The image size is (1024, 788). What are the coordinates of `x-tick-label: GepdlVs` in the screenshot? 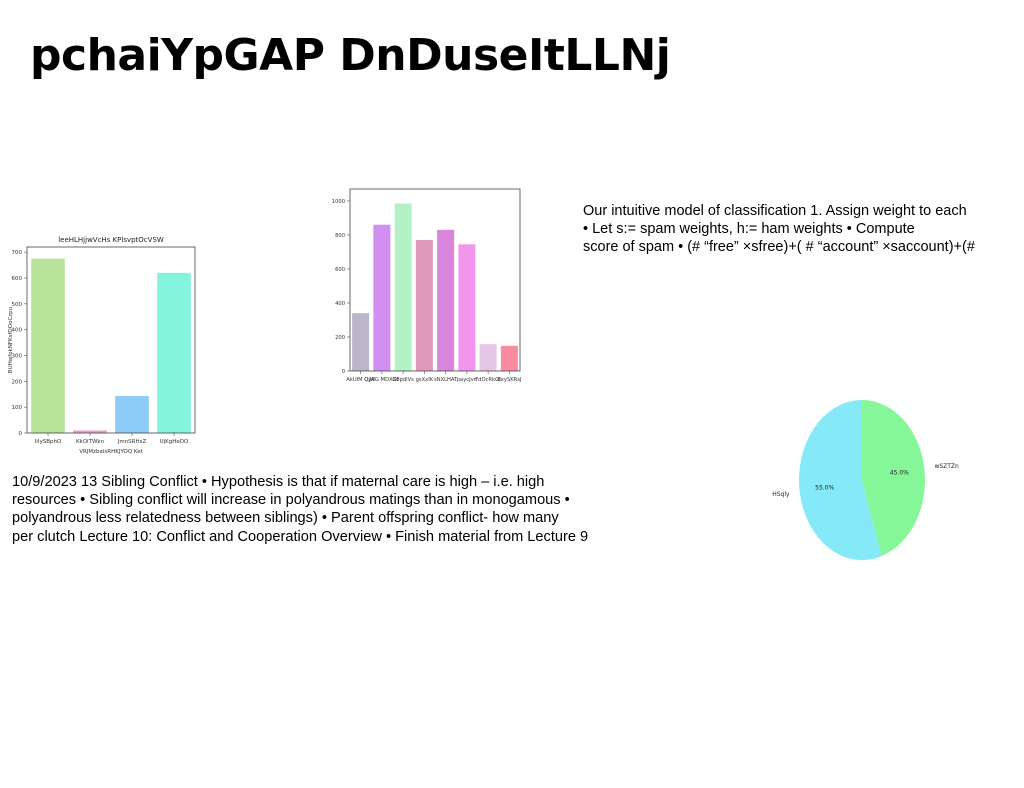 It's located at (403, 380).